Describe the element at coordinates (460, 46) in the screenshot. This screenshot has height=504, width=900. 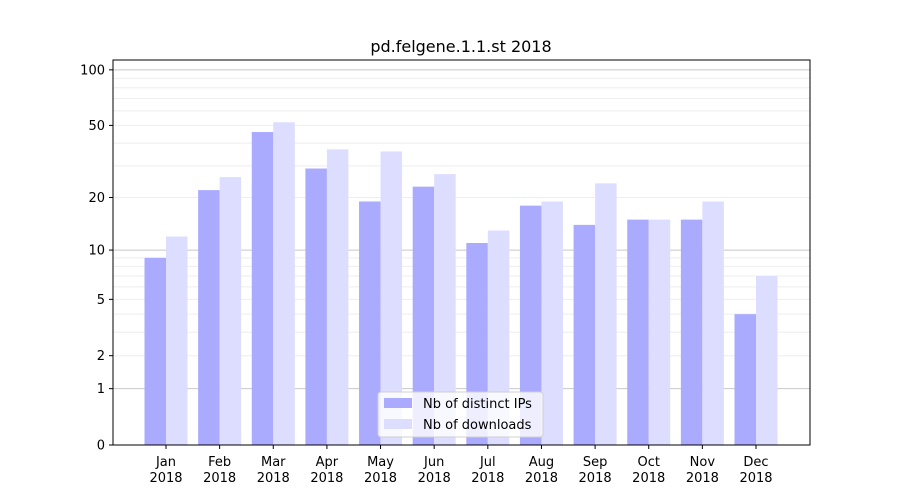
I see `chart-title: pd.felgene.1.1.st 2018` at that location.